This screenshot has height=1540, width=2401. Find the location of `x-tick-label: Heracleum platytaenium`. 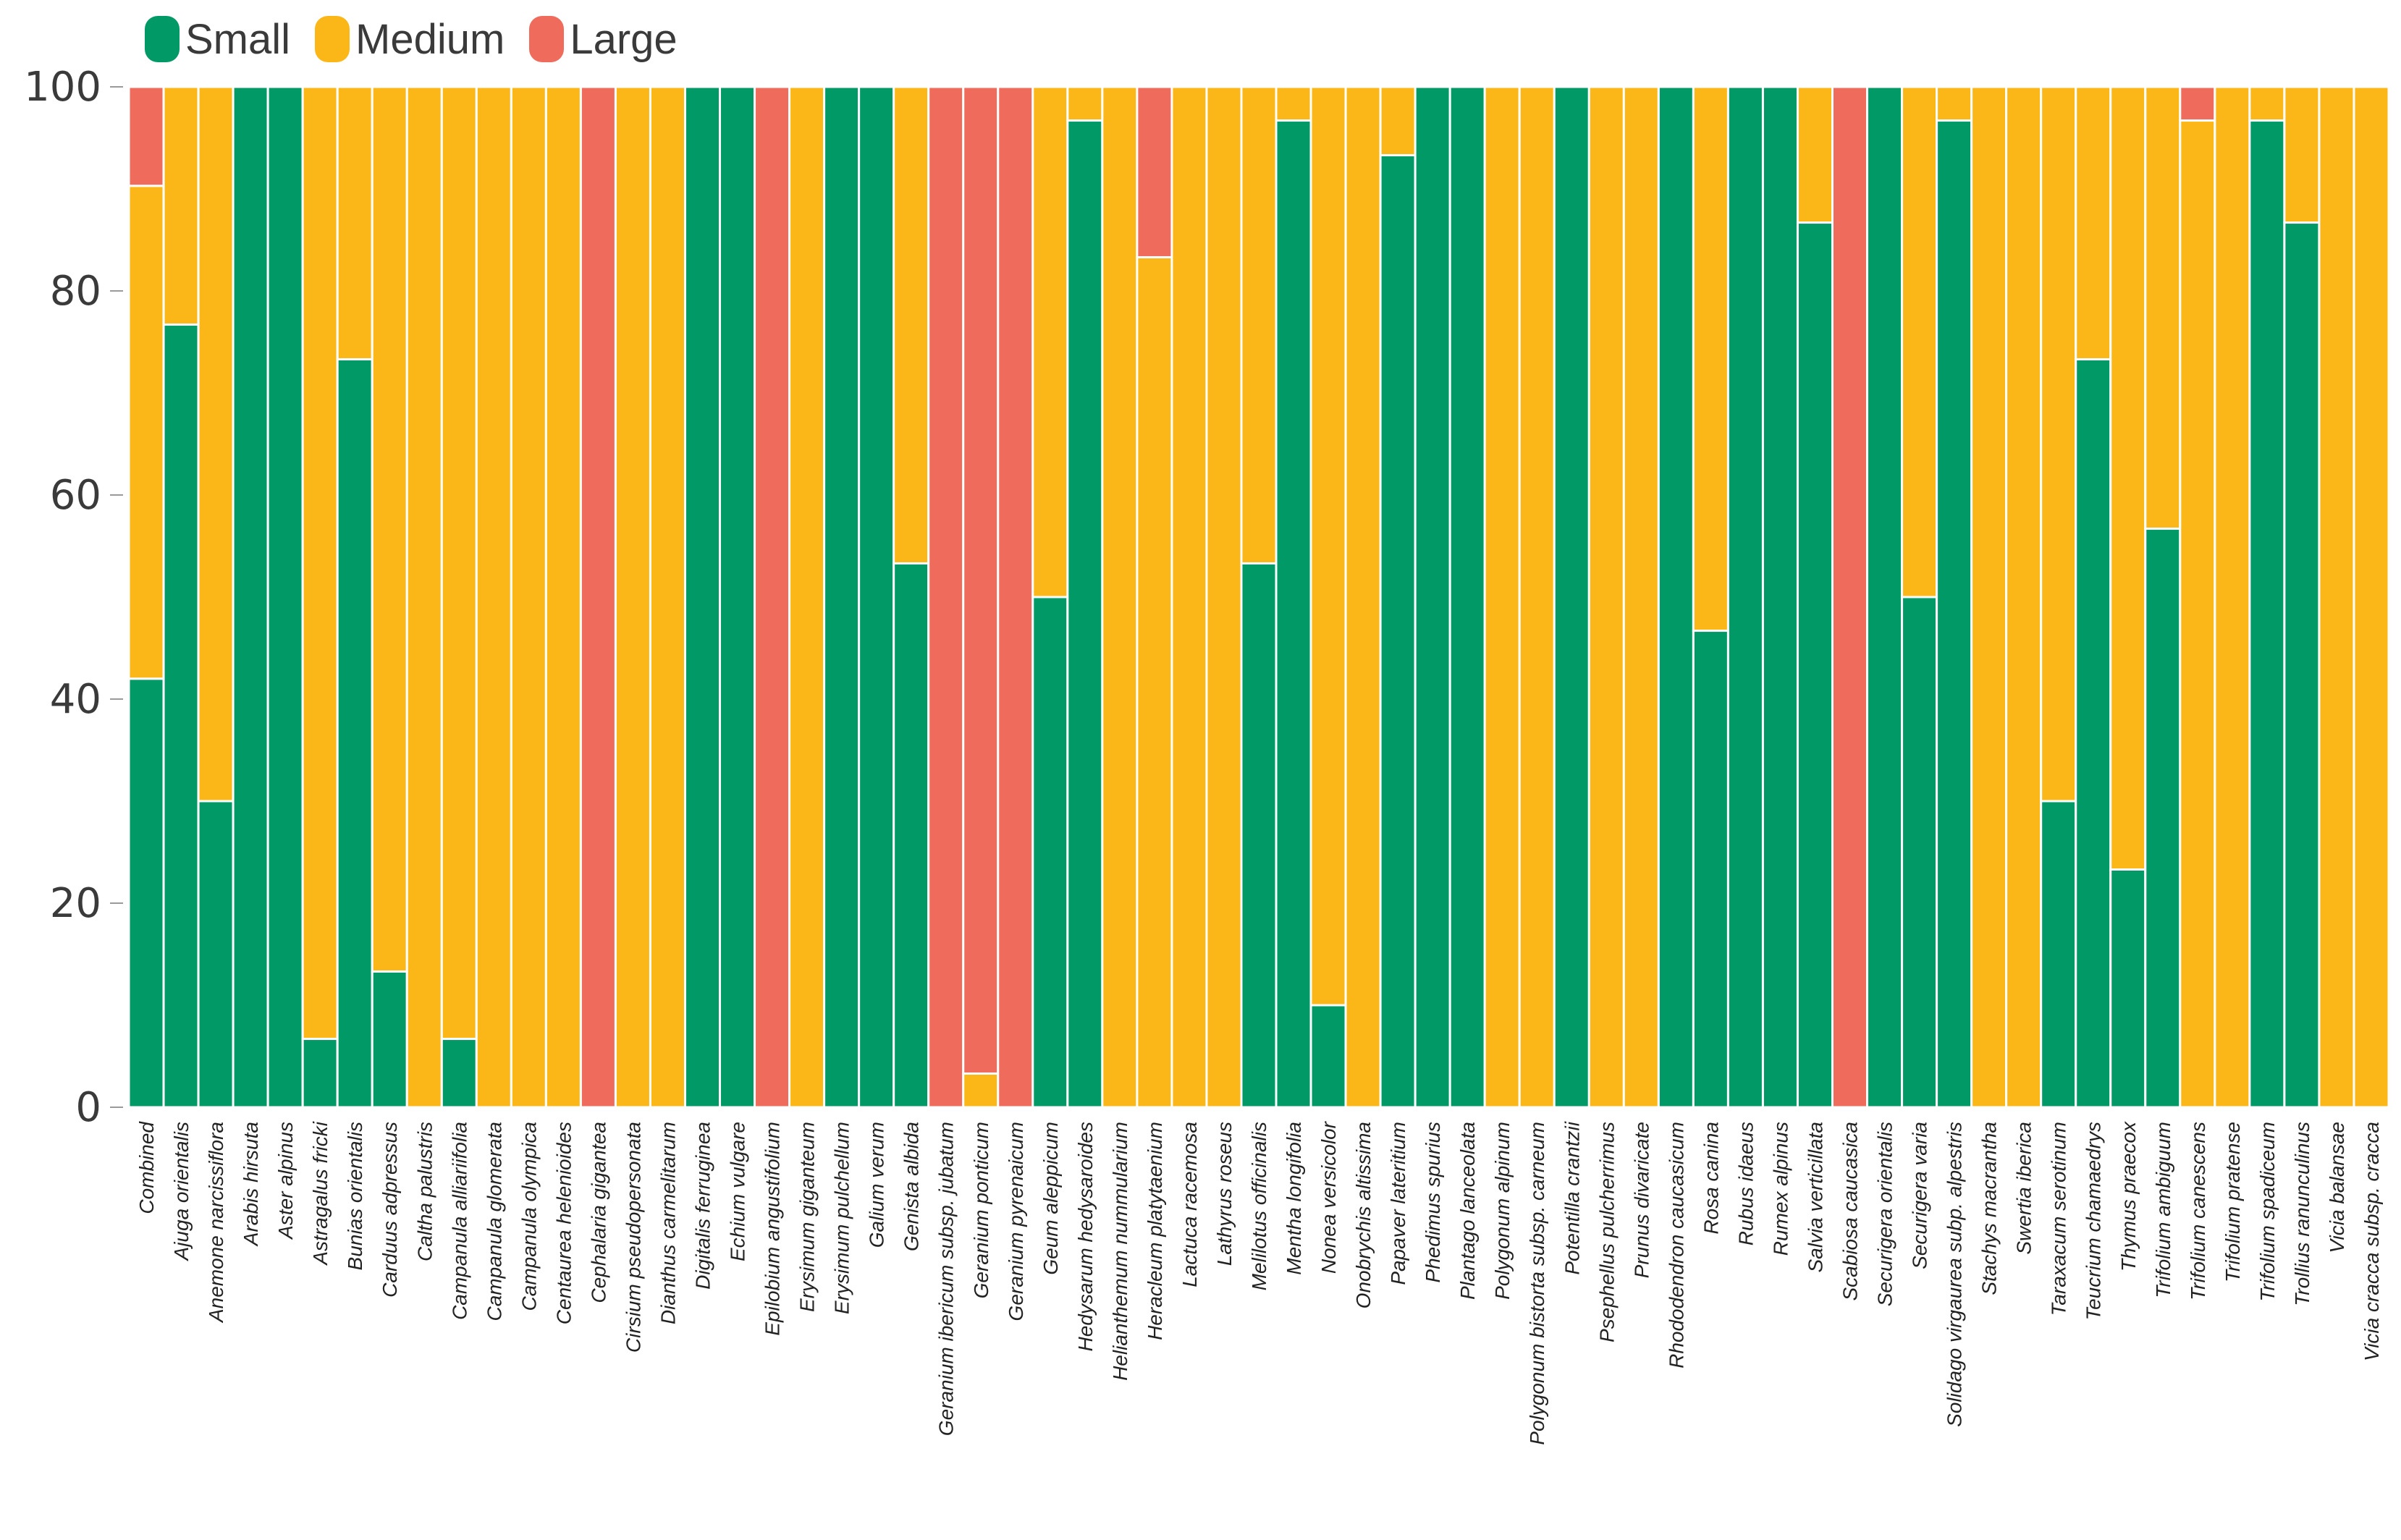

x-tick-label: Heracleum platytaenium is located at coordinates (1155, 1231).